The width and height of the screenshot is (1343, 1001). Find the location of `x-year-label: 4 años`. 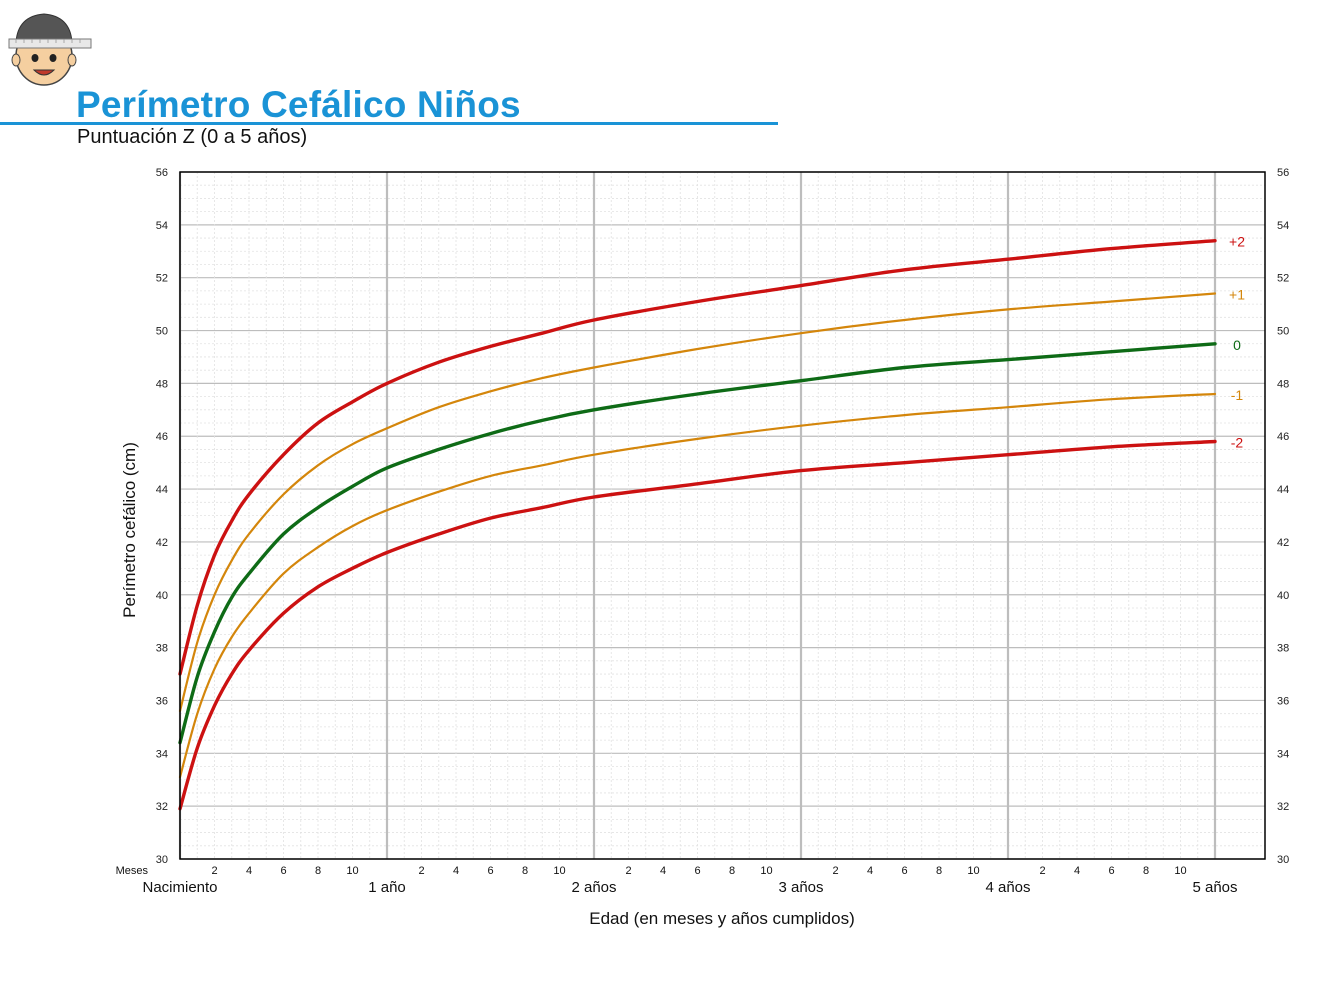

x-year-label: 4 años is located at coordinates (1007, 887).